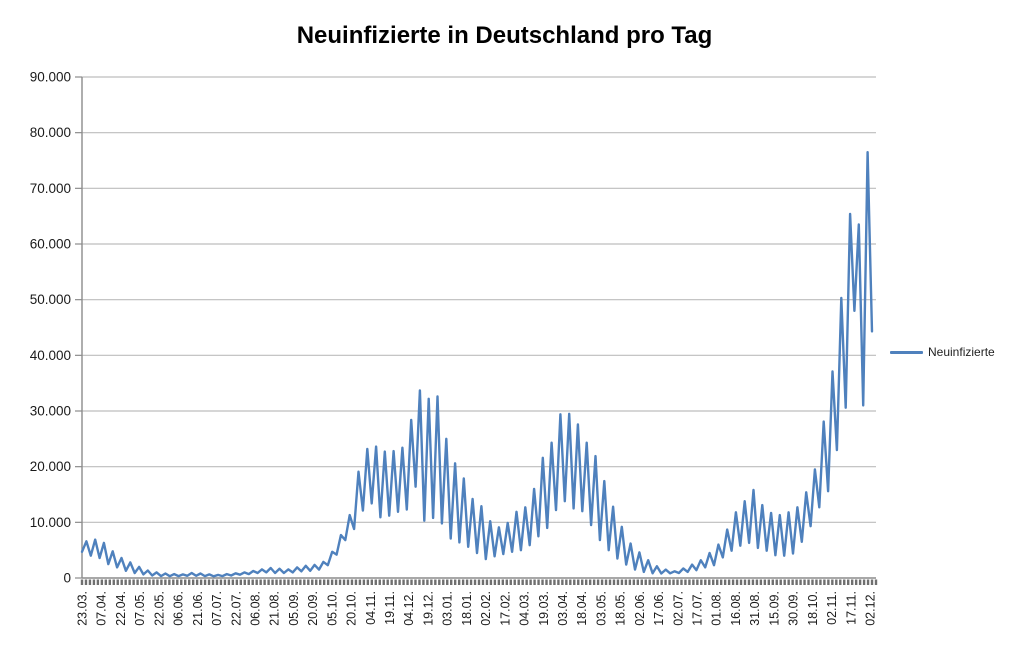 The image size is (1009, 652). What do you see at coordinates (83, 608) in the screenshot?
I see `x-tick-label: 23.03.` at bounding box center [83, 608].